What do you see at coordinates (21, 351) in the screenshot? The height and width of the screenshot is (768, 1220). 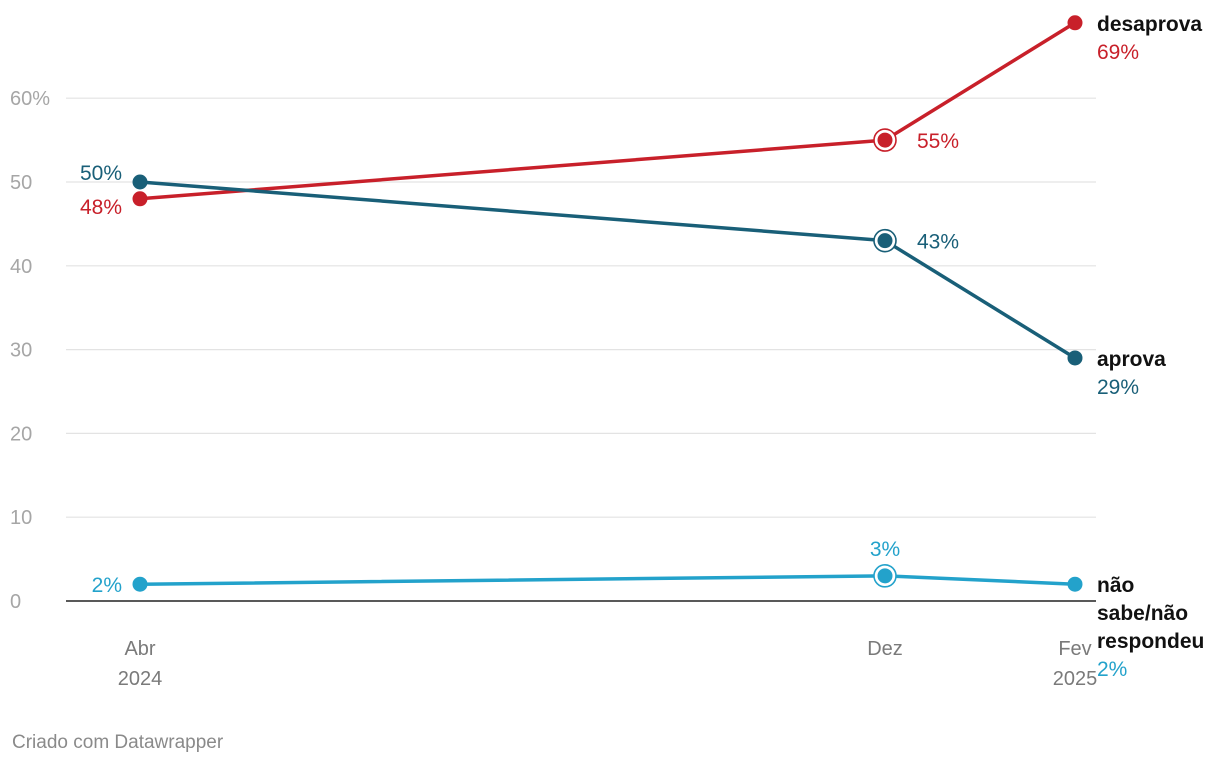 I see `y-tick-label: 30` at bounding box center [21, 351].